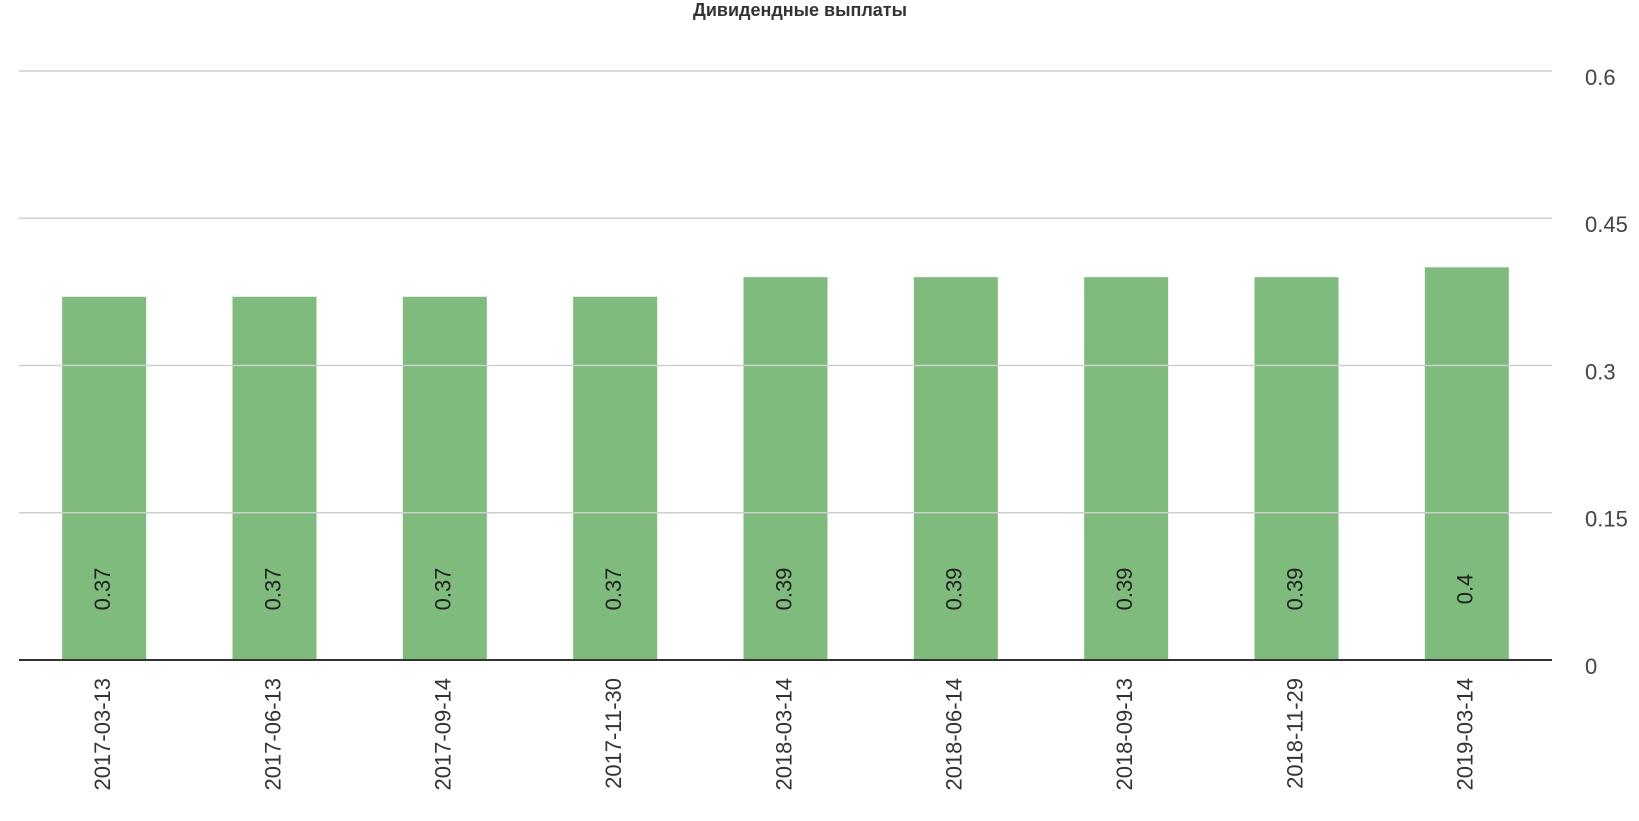  I want to click on y-tick-label: 0.45, so click(1606, 224).